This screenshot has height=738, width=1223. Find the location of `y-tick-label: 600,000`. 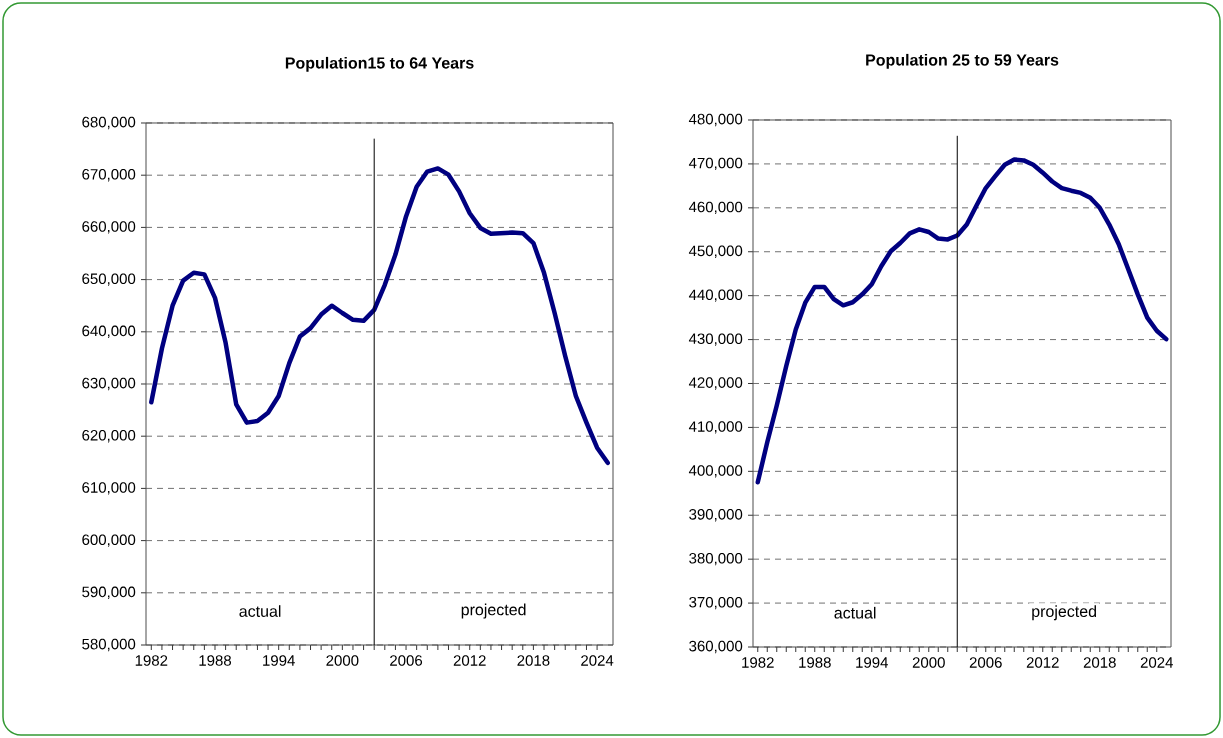

y-tick-label: 600,000 is located at coordinates (109, 540).